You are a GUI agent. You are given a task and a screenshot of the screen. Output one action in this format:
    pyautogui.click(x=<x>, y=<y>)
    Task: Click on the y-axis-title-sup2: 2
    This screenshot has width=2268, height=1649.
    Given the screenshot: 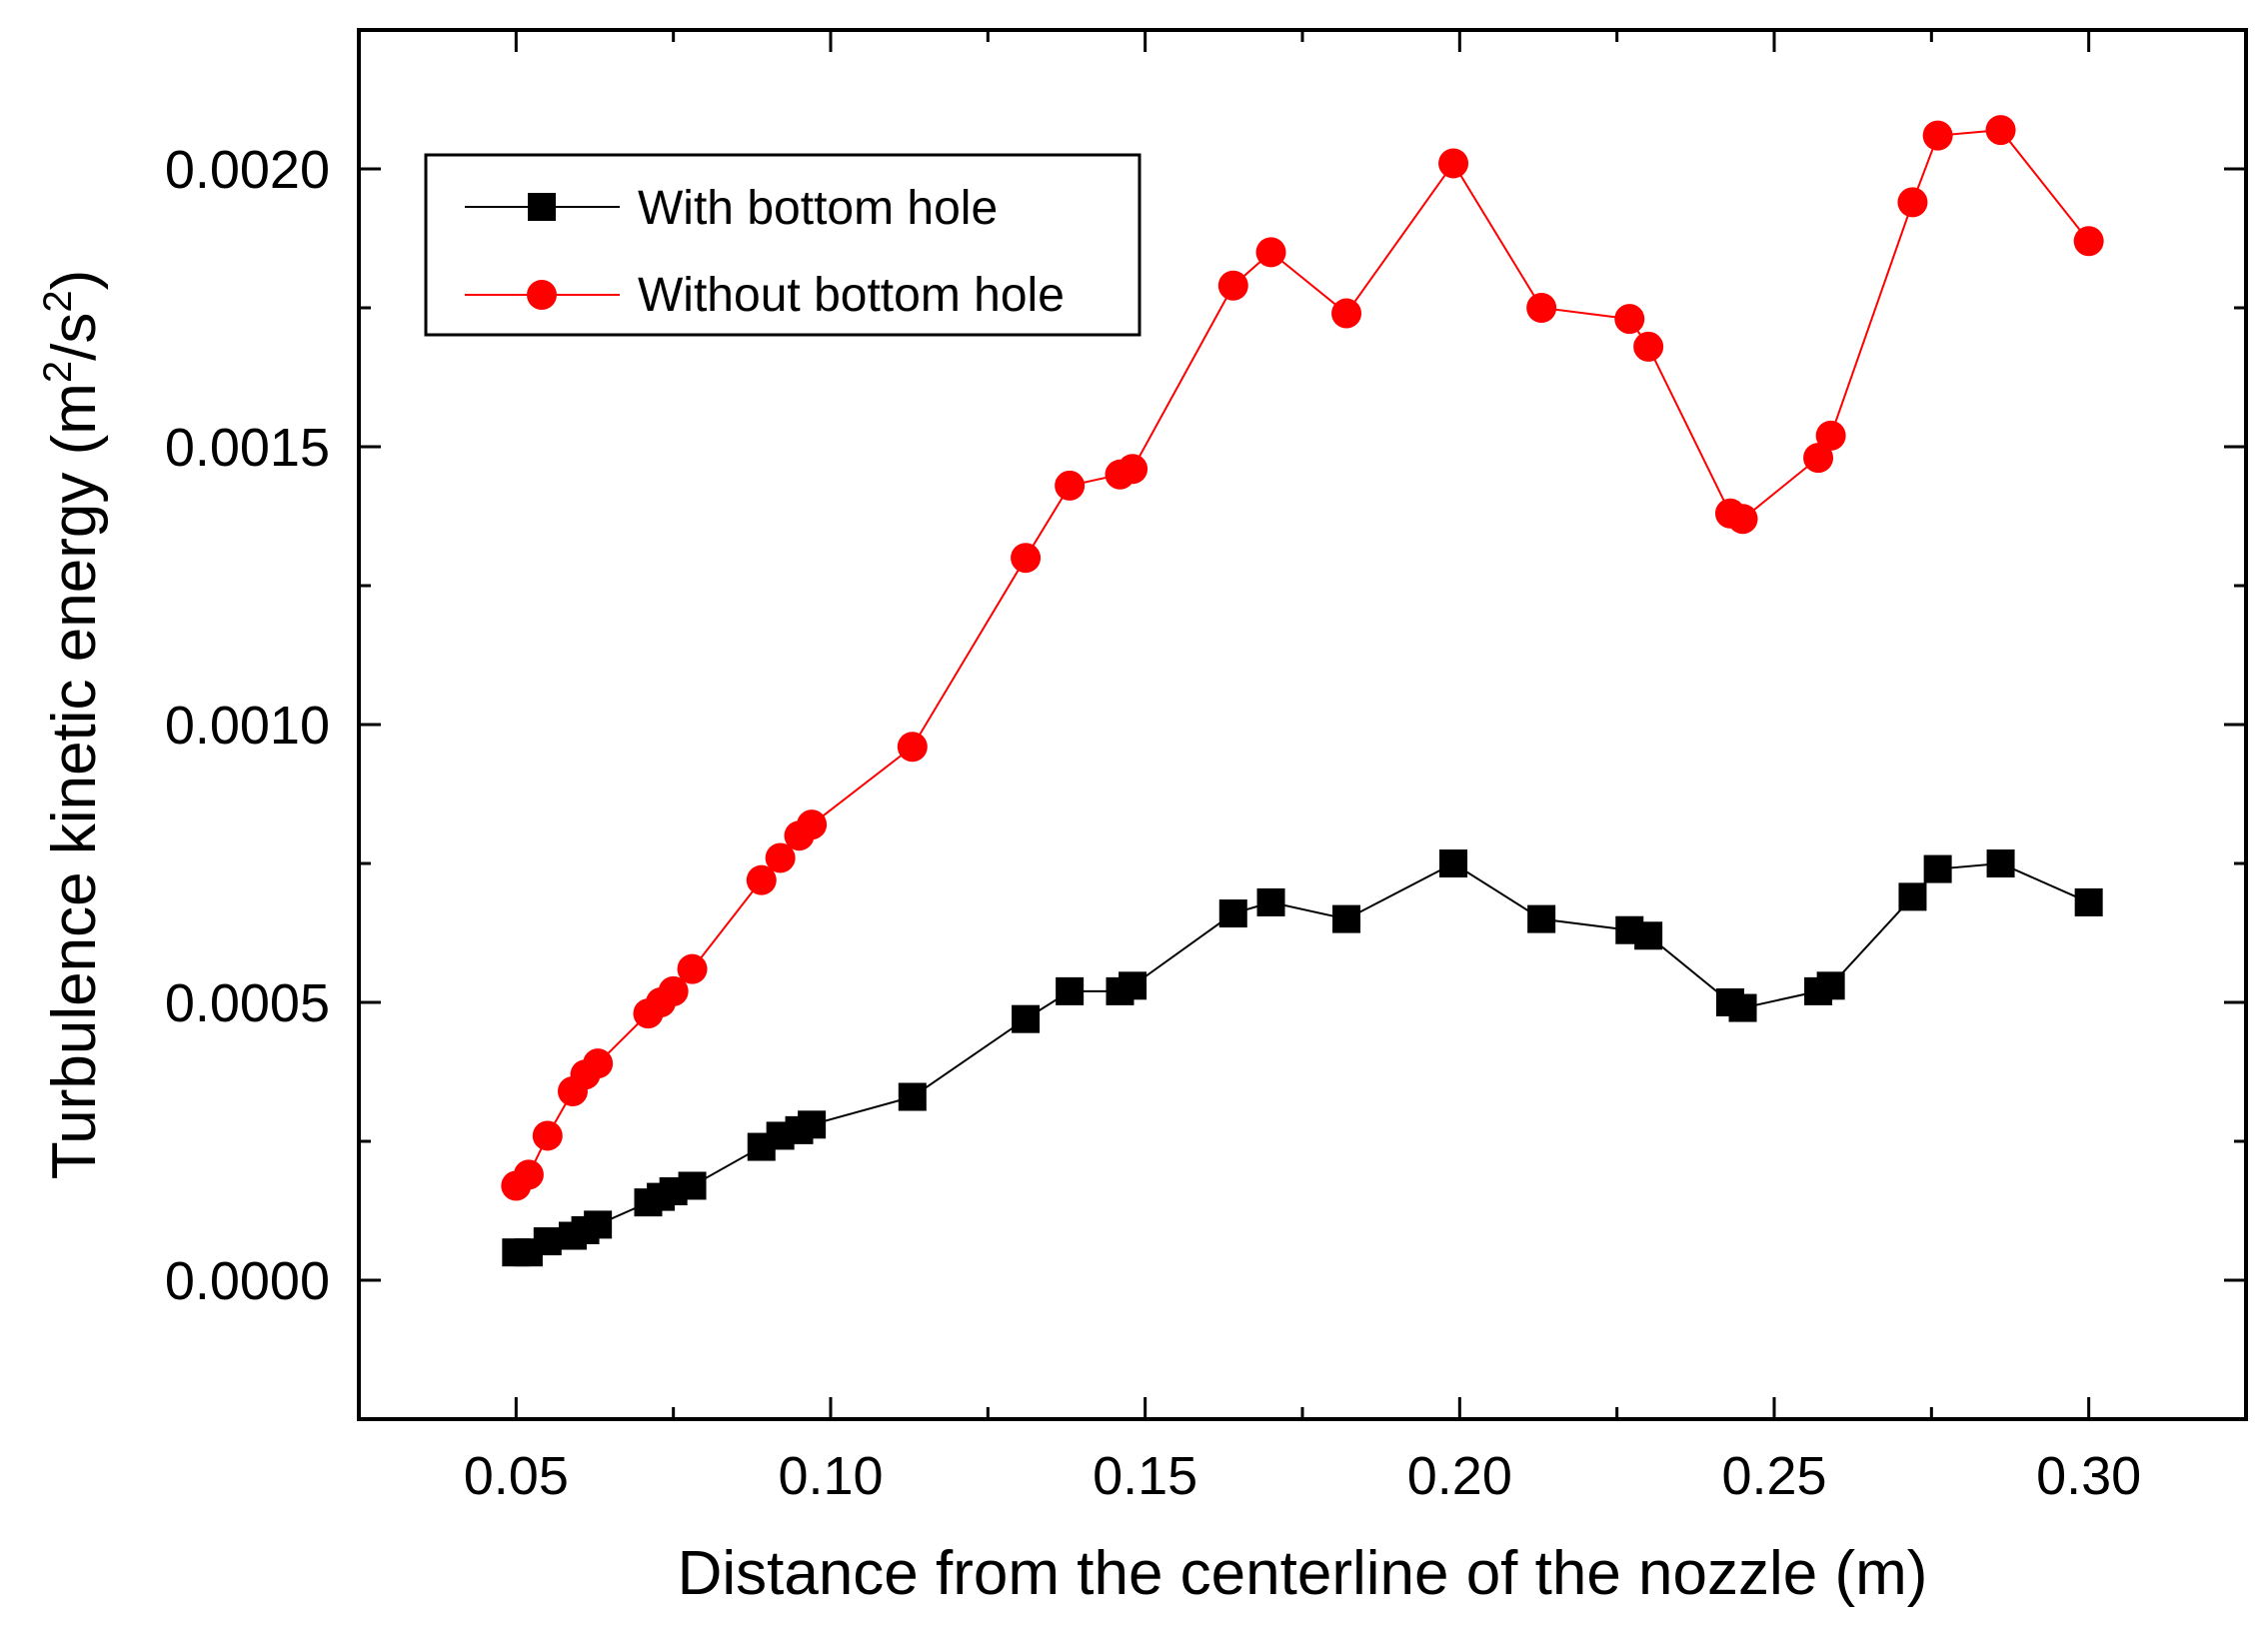 What is the action you would take?
    pyautogui.click(x=58, y=301)
    